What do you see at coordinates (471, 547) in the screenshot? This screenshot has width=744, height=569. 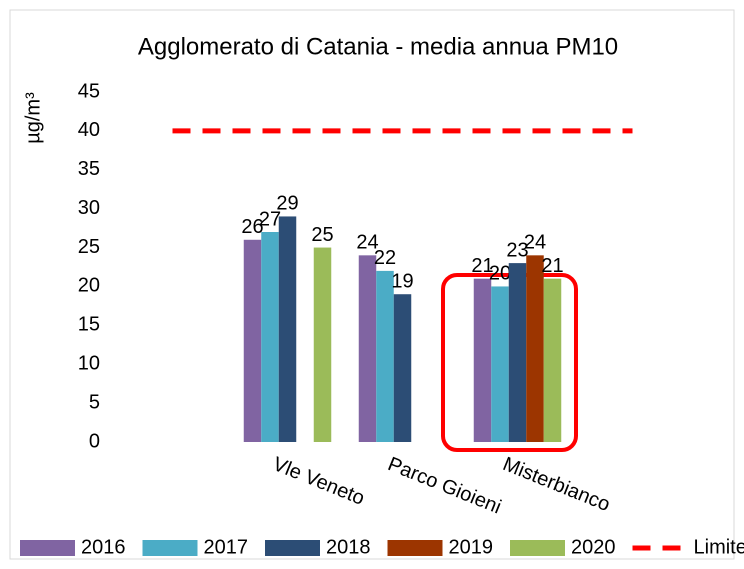 I see `legend-label: 2019` at bounding box center [471, 547].